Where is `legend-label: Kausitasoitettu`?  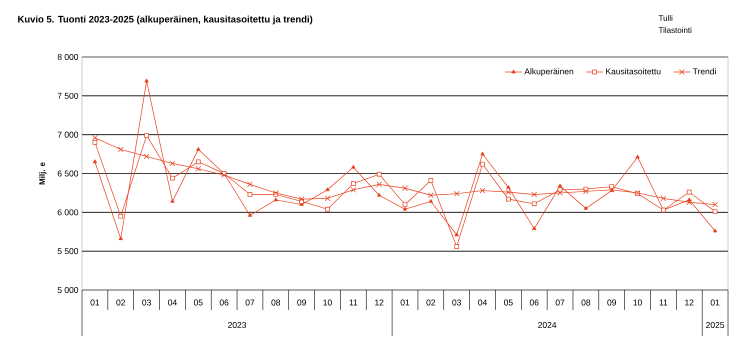
legend-label: Kausitasoitettu is located at coordinates (633, 71).